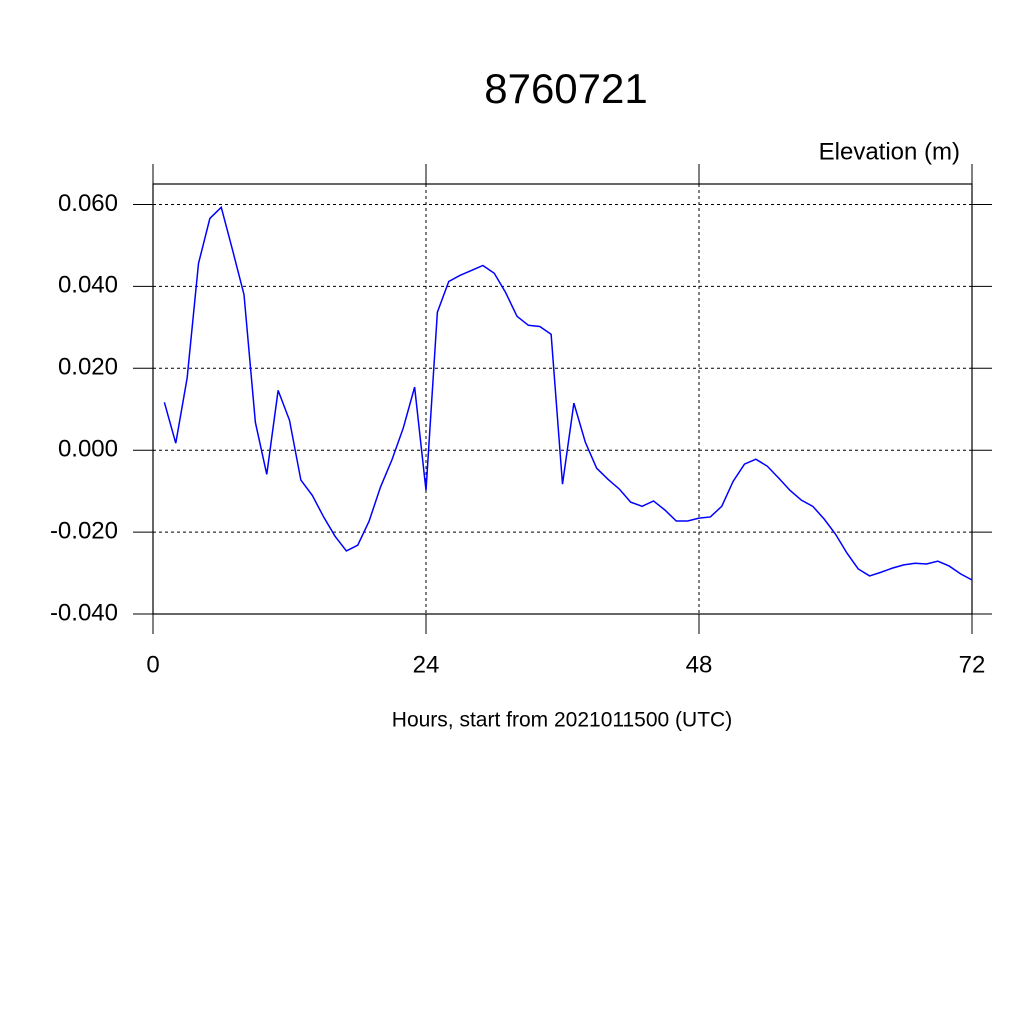  What do you see at coordinates (84, 530) in the screenshot?
I see `y-tick-label: -0.020` at bounding box center [84, 530].